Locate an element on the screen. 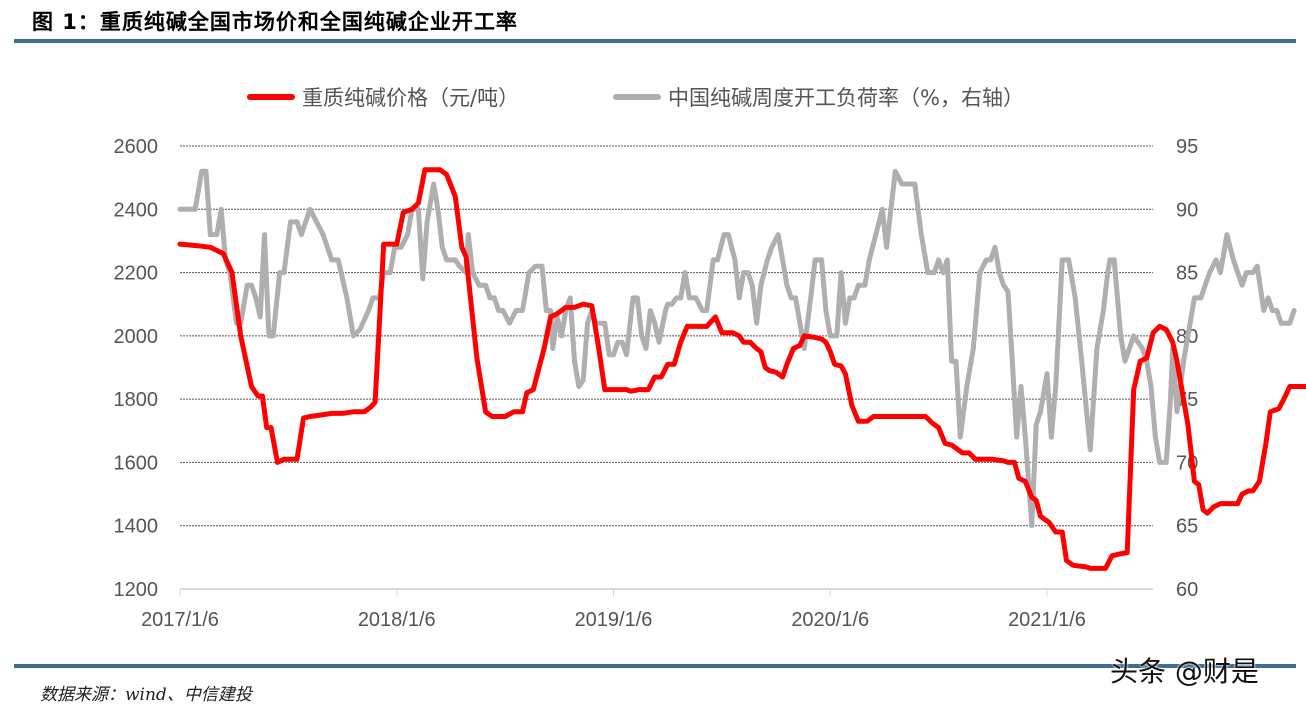 Image resolution: width=1306 pixels, height=707 pixels. left-tick-label: 2000 is located at coordinates (136, 337).